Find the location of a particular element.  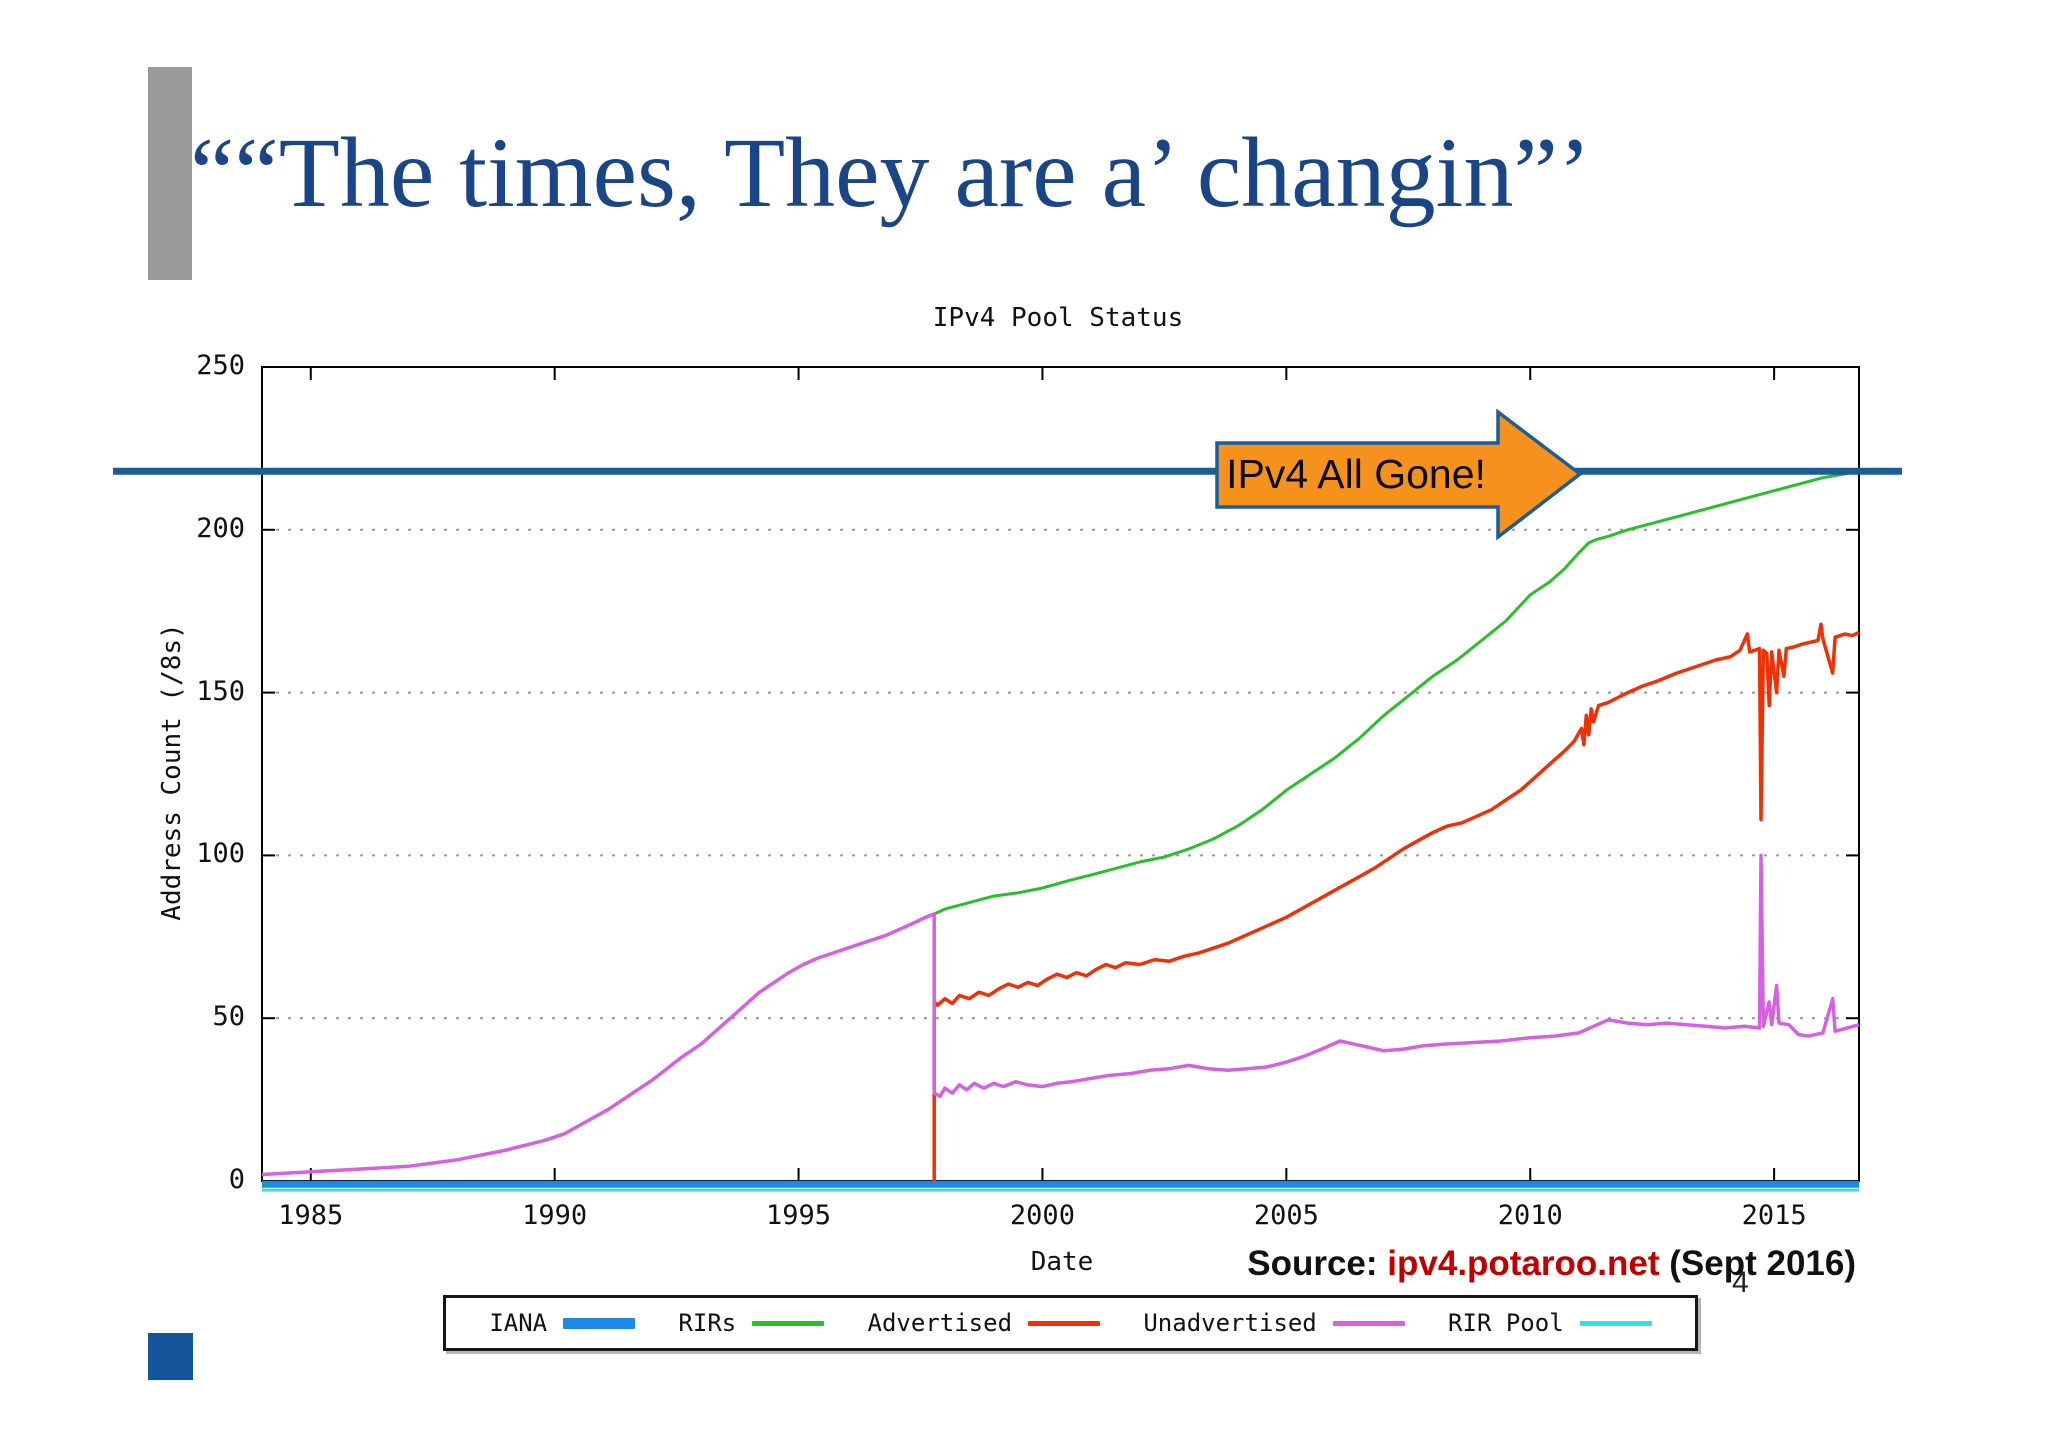

y-tick-label-250: 250 is located at coordinates (220, 365).